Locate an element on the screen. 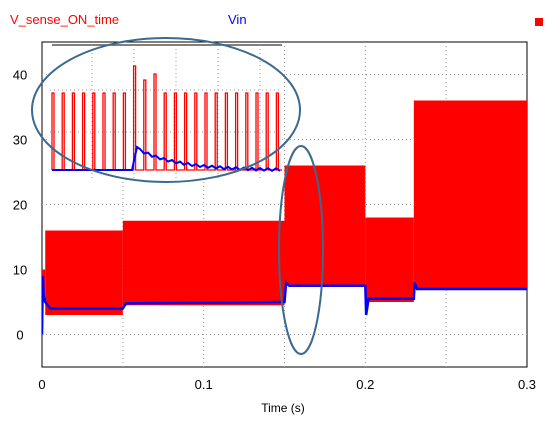 Image resolution: width=550 pixels, height=429 pixels. vin-line is located at coordinates (284, 305).